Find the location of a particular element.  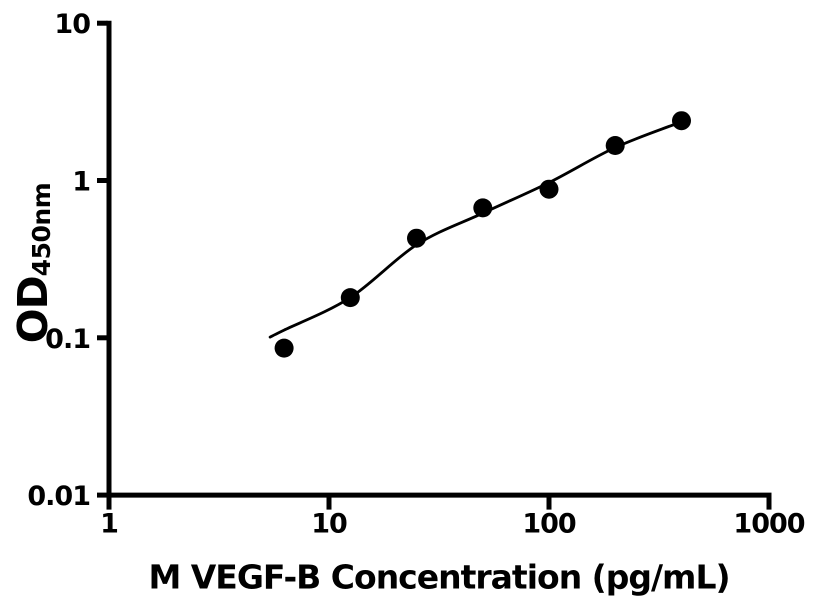

y-tick-label: 0.01 is located at coordinates (58, 496).